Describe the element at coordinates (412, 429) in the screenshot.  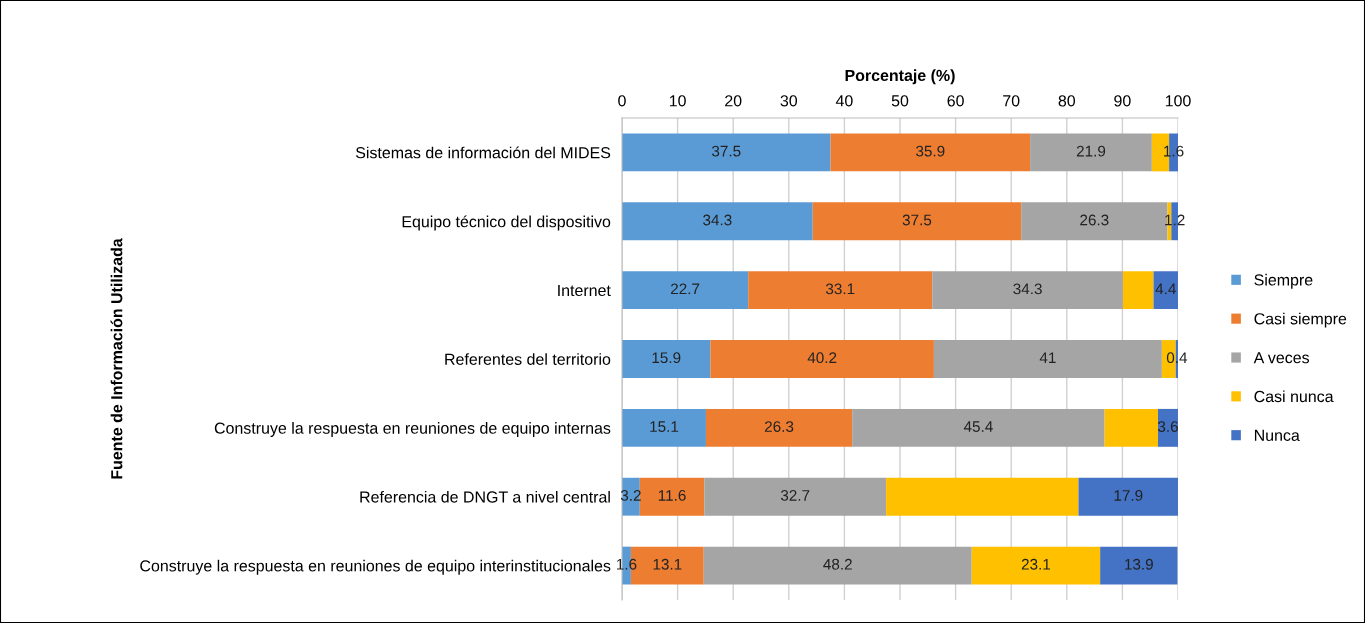
I see `y-tick-label: Construye la respuesta en reuniones de equipo internas` at that location.